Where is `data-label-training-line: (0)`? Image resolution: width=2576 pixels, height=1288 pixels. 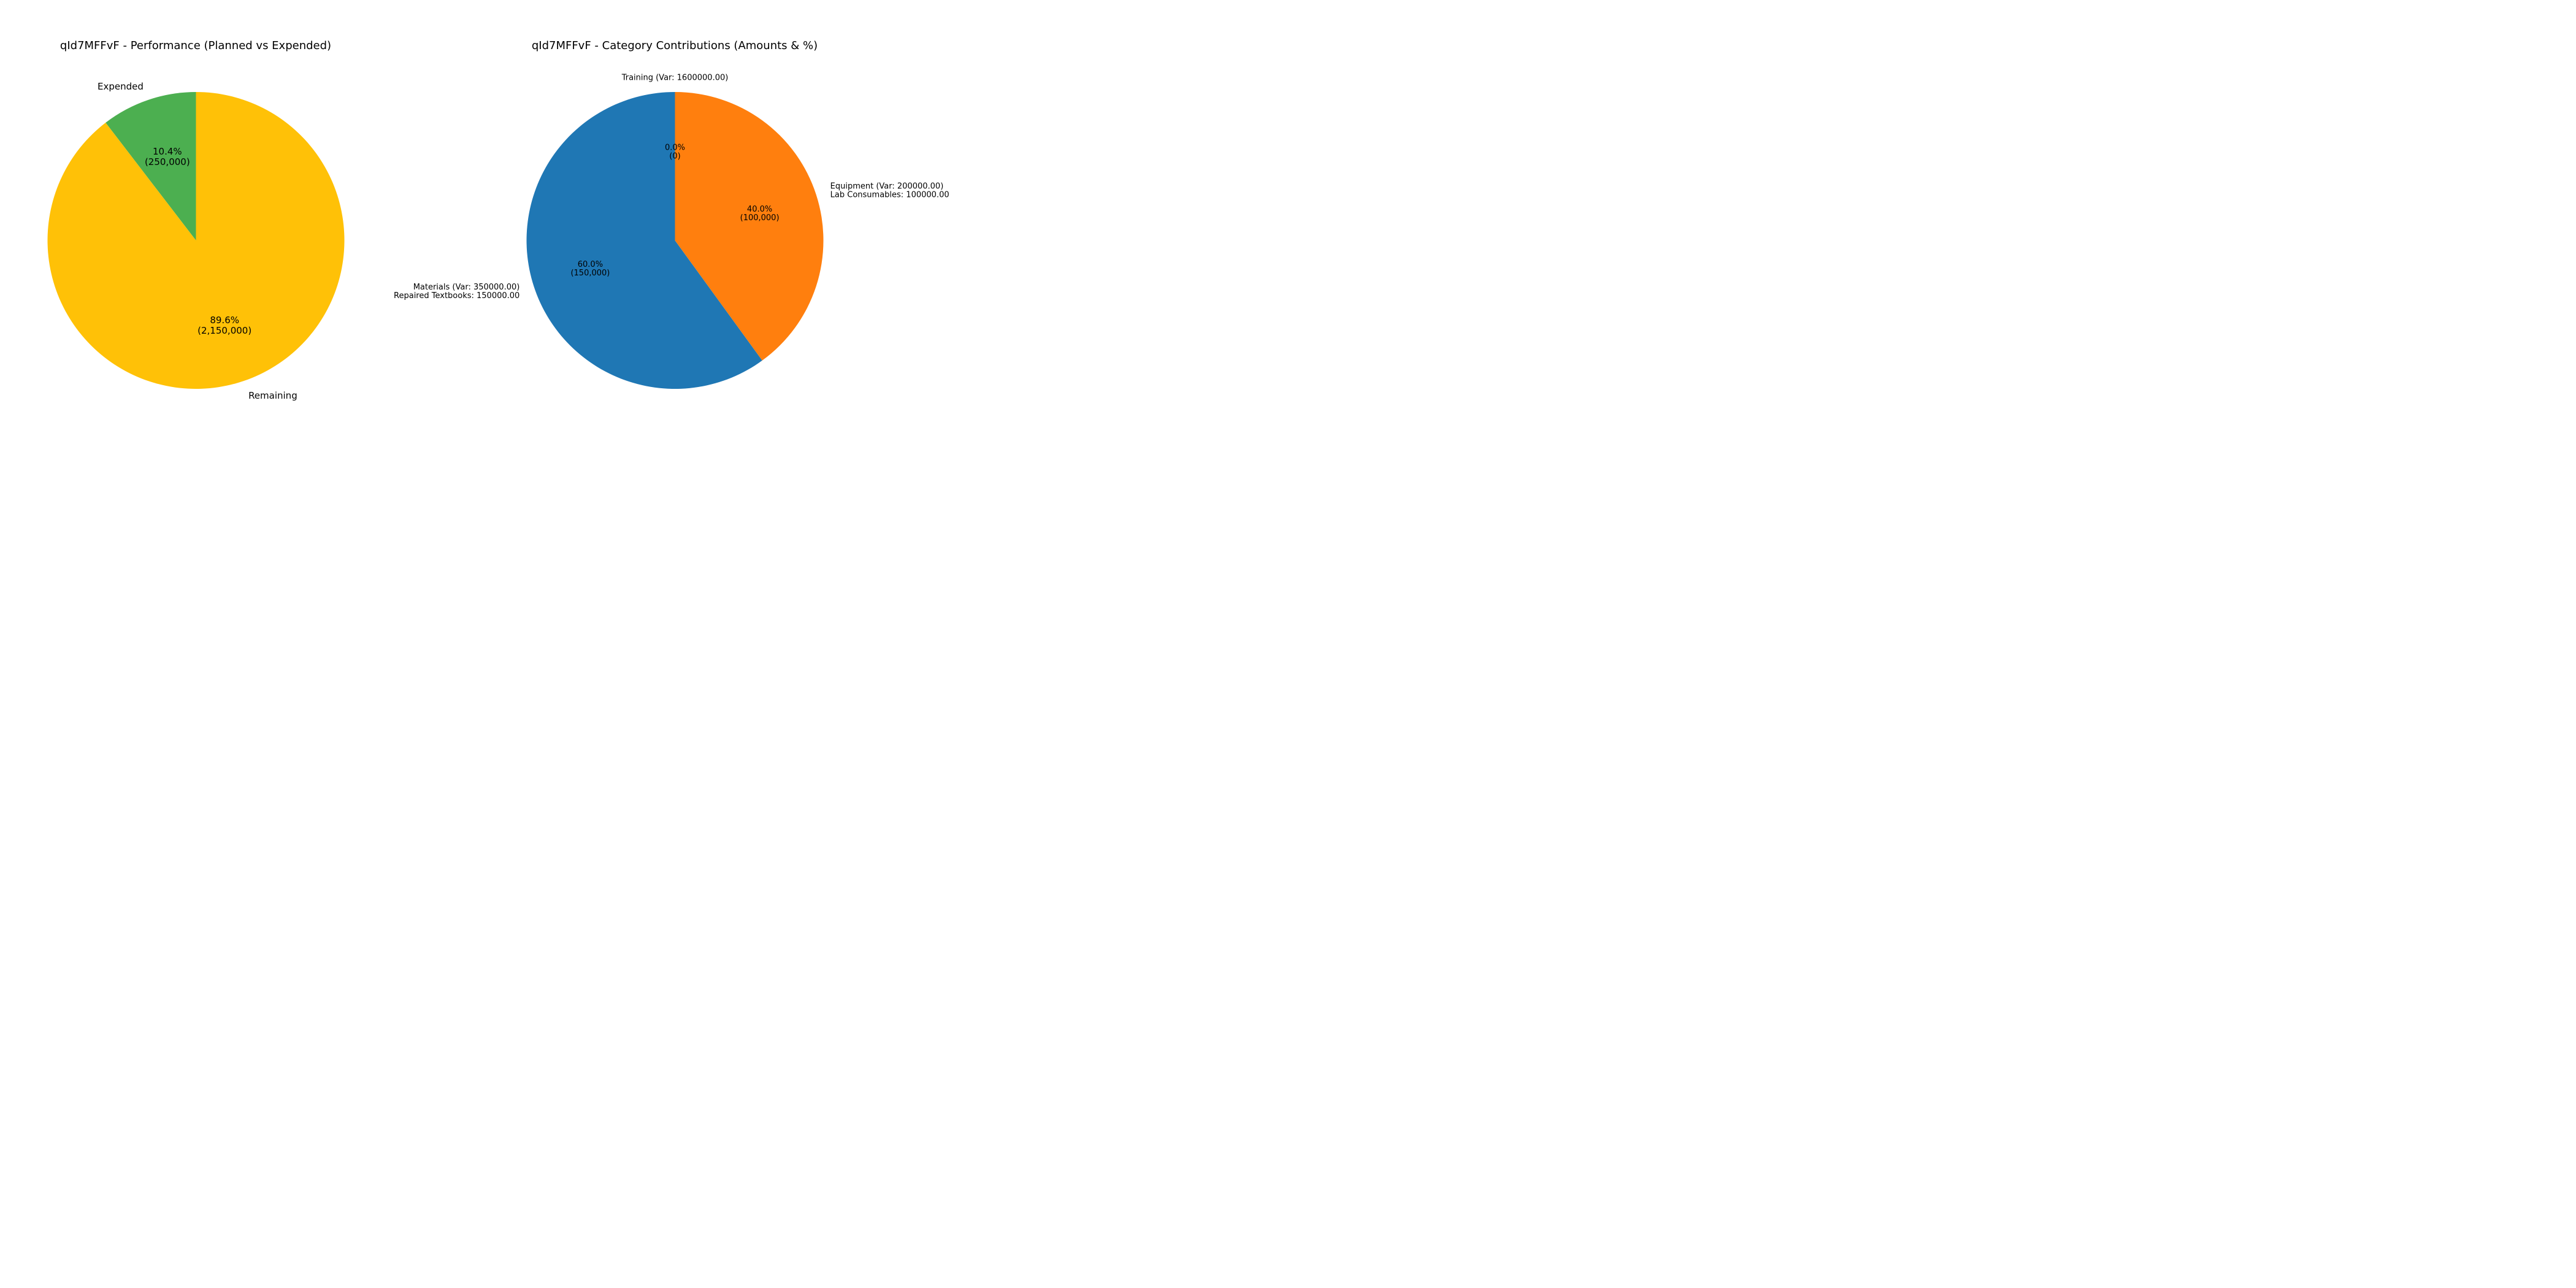
data-label-training-line: (0) is located at coordinates (674, 156).